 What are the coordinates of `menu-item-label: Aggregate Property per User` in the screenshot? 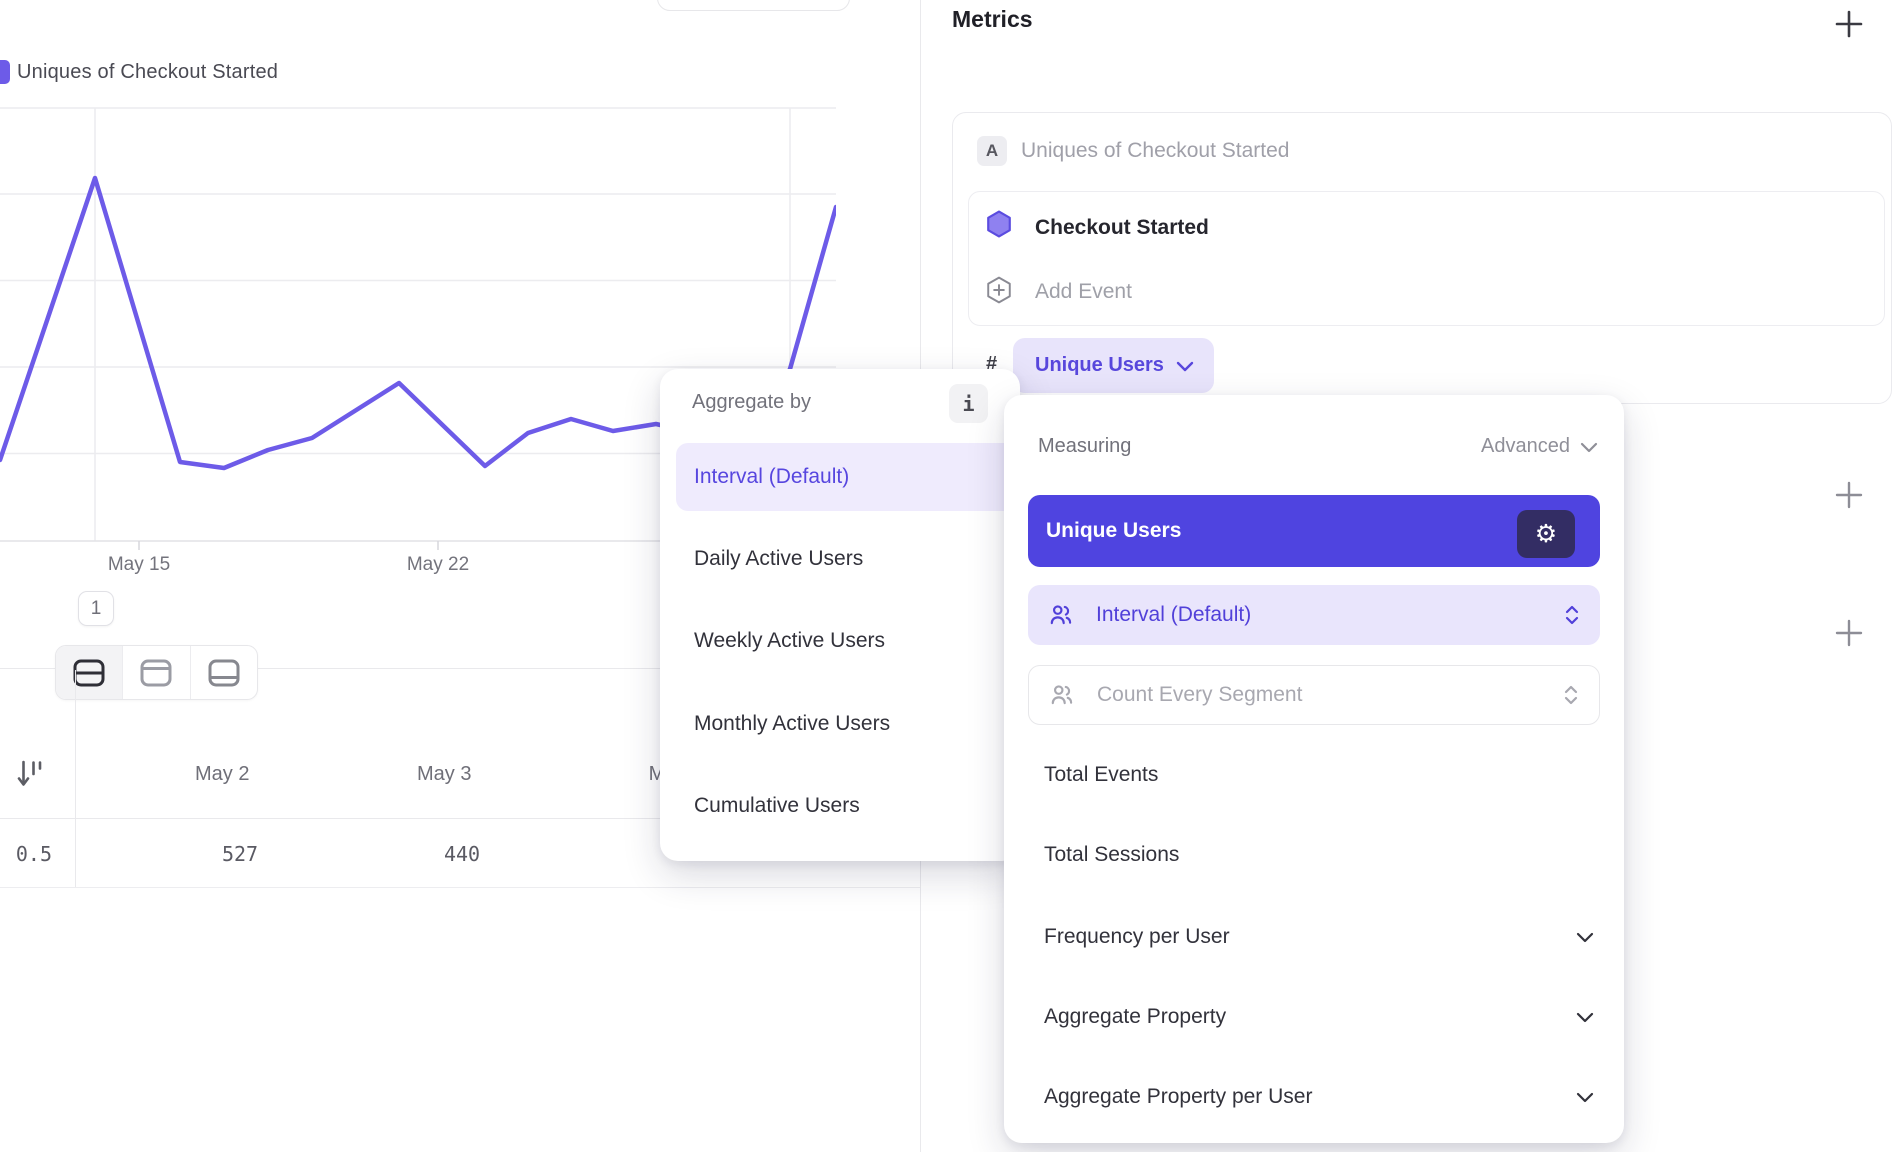 It's located at (1178, 1096).